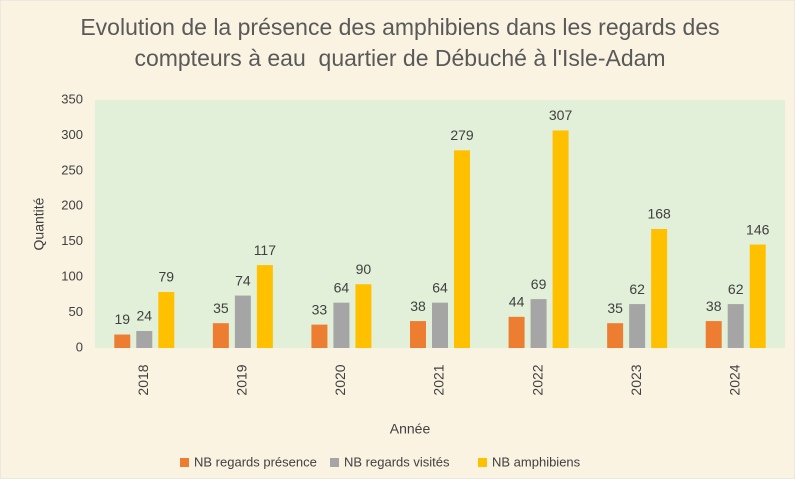 Image resolution: width=795 pixels, height=479 pixels. Describe the element at coordinates (255, 461) in the screenshot. I see `legend-label: NB regards présence` at that location.